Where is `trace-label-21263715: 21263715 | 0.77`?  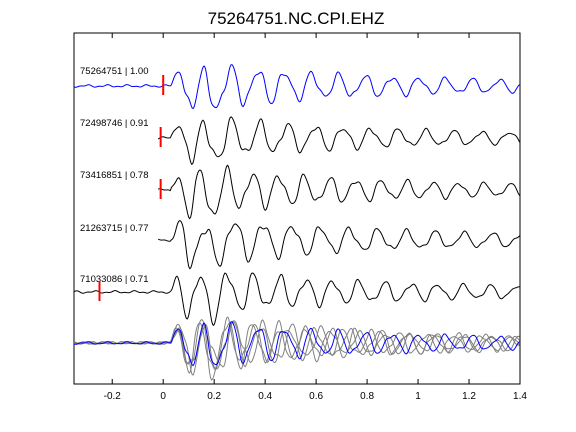
trace-label-21263715: 21263715 | 0.77 is located at coordinates (114, 228).